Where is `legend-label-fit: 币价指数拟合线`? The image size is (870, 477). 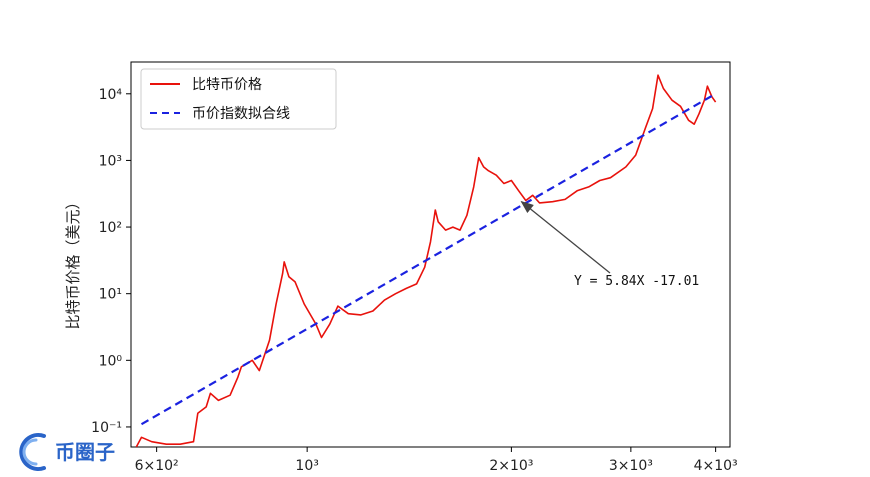
legend-label-fit: 币价指数拟合线 is located at coordinates (241, 114).